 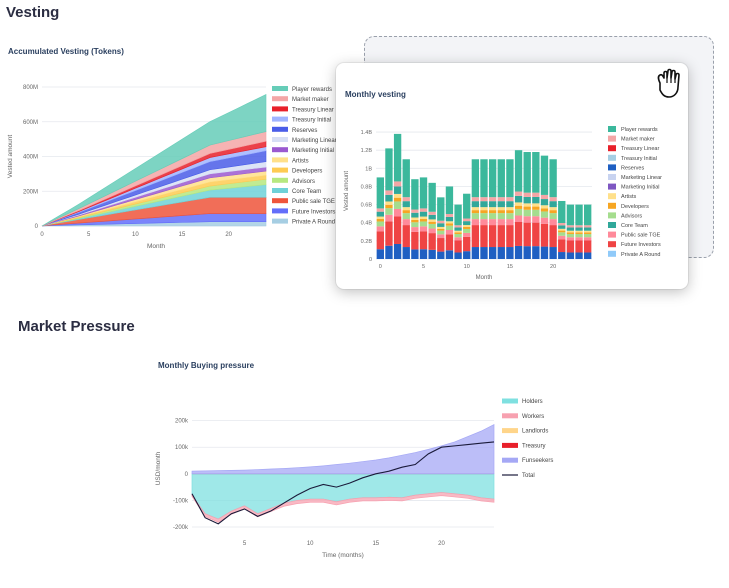 What do you see at coordinates (343, 449) in the screenshot?
I see `buy-funseekers-area` at bounding box center [343, 449].